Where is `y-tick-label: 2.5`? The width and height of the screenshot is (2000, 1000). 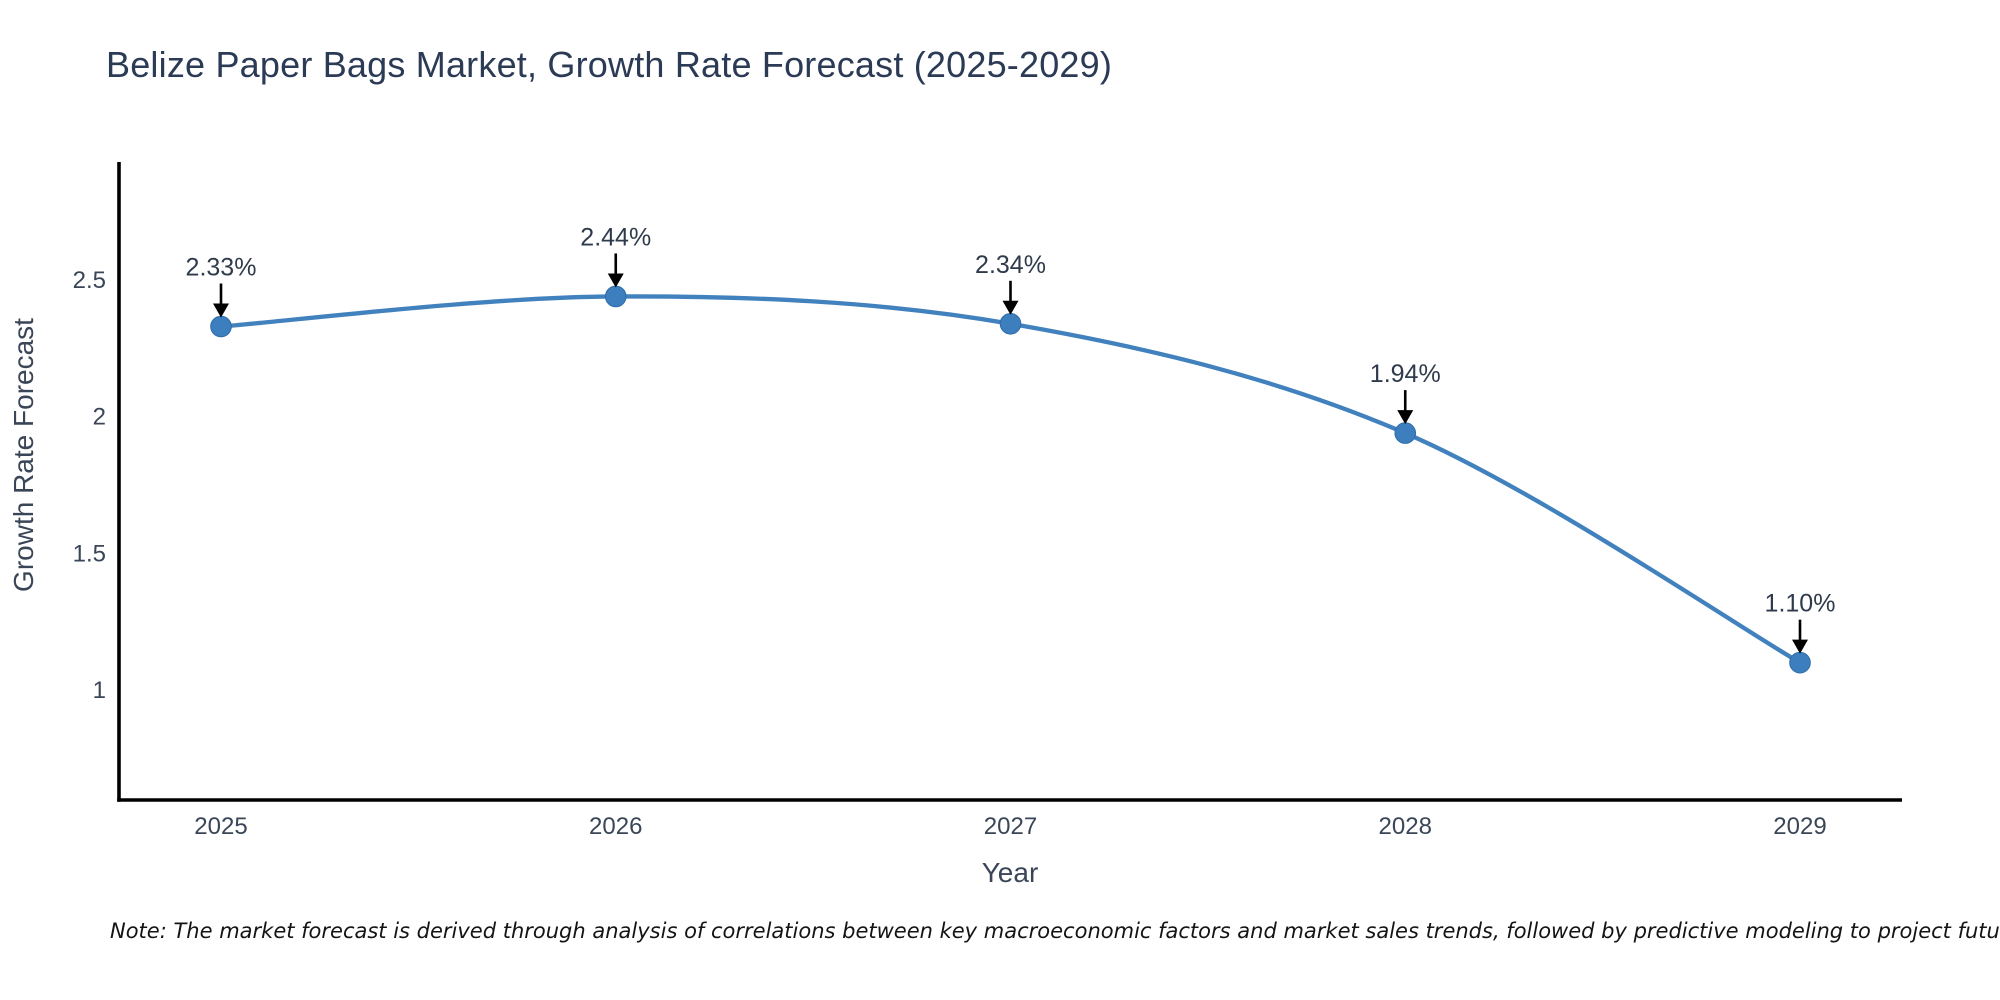 y-tick-label: 2.5 is located at coordinates (89, 280).